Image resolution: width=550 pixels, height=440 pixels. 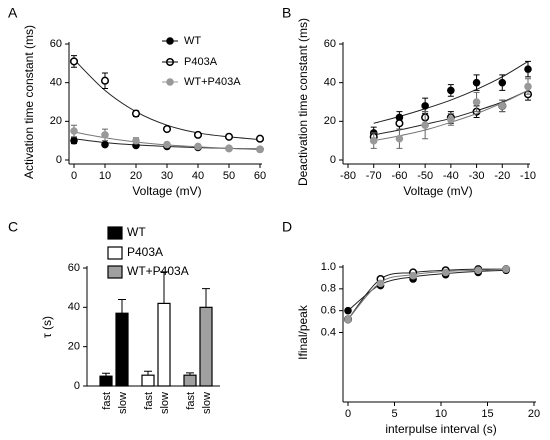 I want to click on y-tick-label: 0.6, so click(x=328, y=311).